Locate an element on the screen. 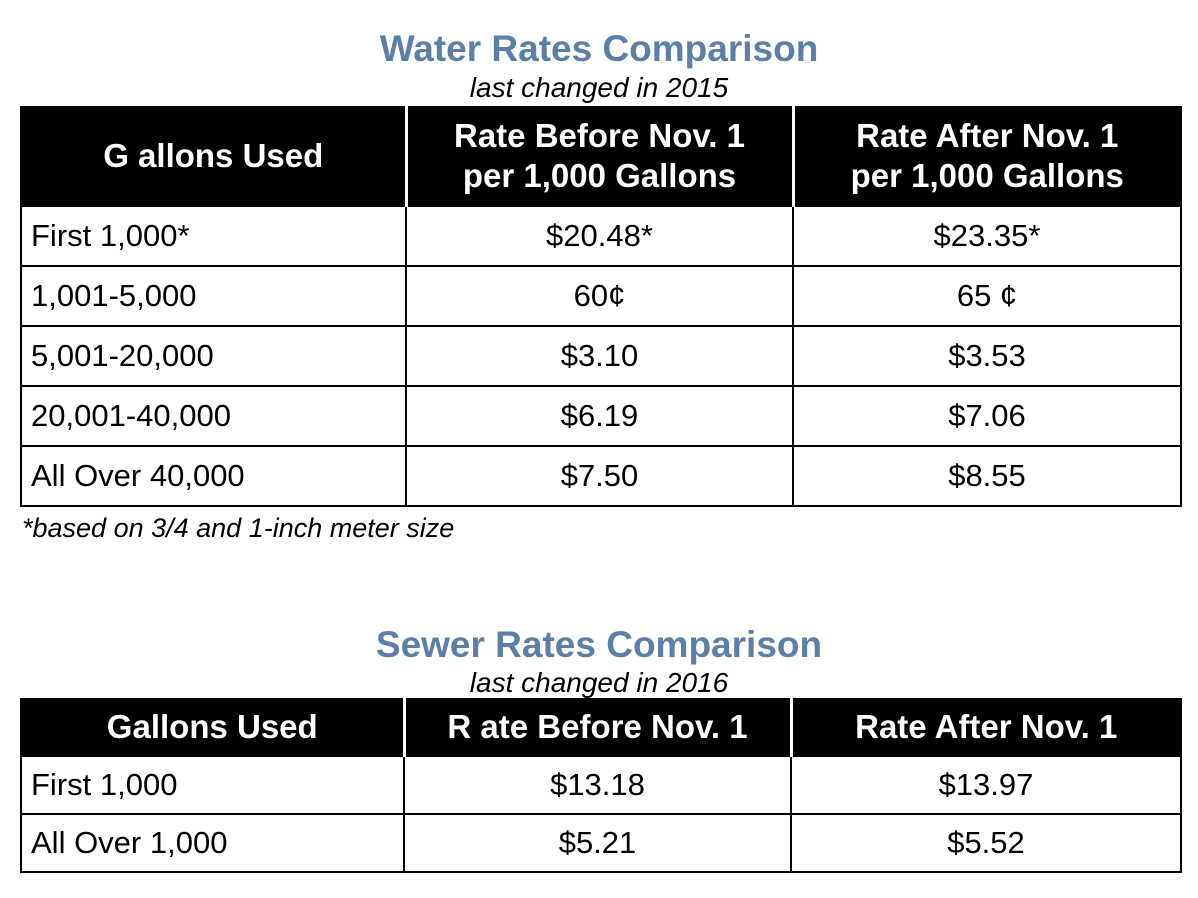  sewer-header-rate-before: R ate Before Nov. 1 is located at coordinates (597, 727).